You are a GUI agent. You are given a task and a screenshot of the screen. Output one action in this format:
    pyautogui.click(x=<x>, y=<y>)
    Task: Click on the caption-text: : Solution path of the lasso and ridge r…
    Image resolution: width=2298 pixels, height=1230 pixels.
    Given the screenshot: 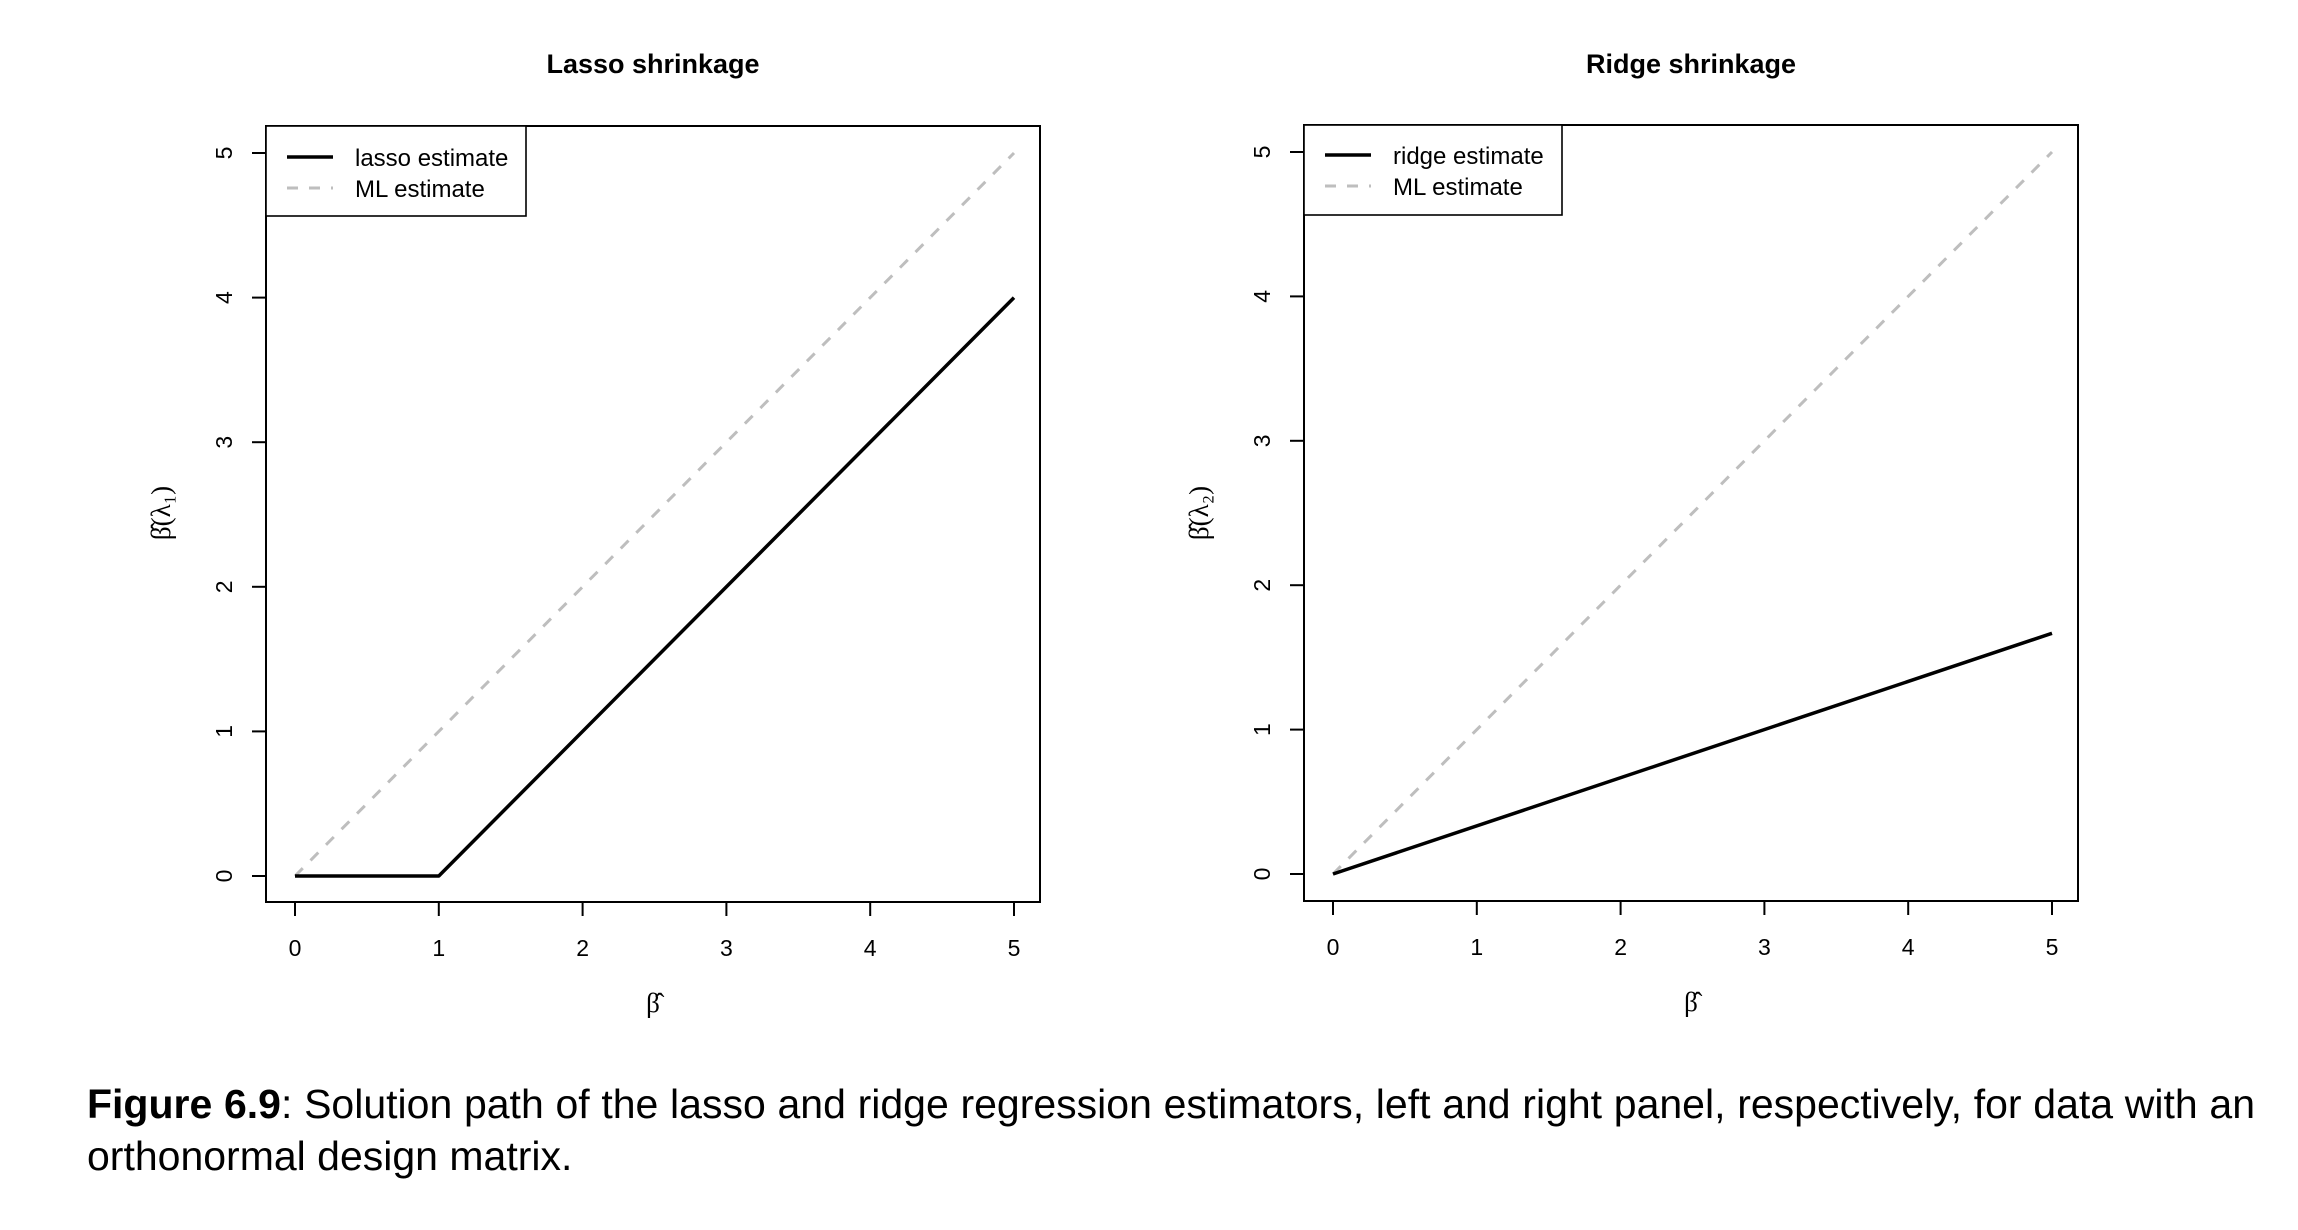 What is the action you would take?
    pyautogui.click(x=1171, y=1130)
    